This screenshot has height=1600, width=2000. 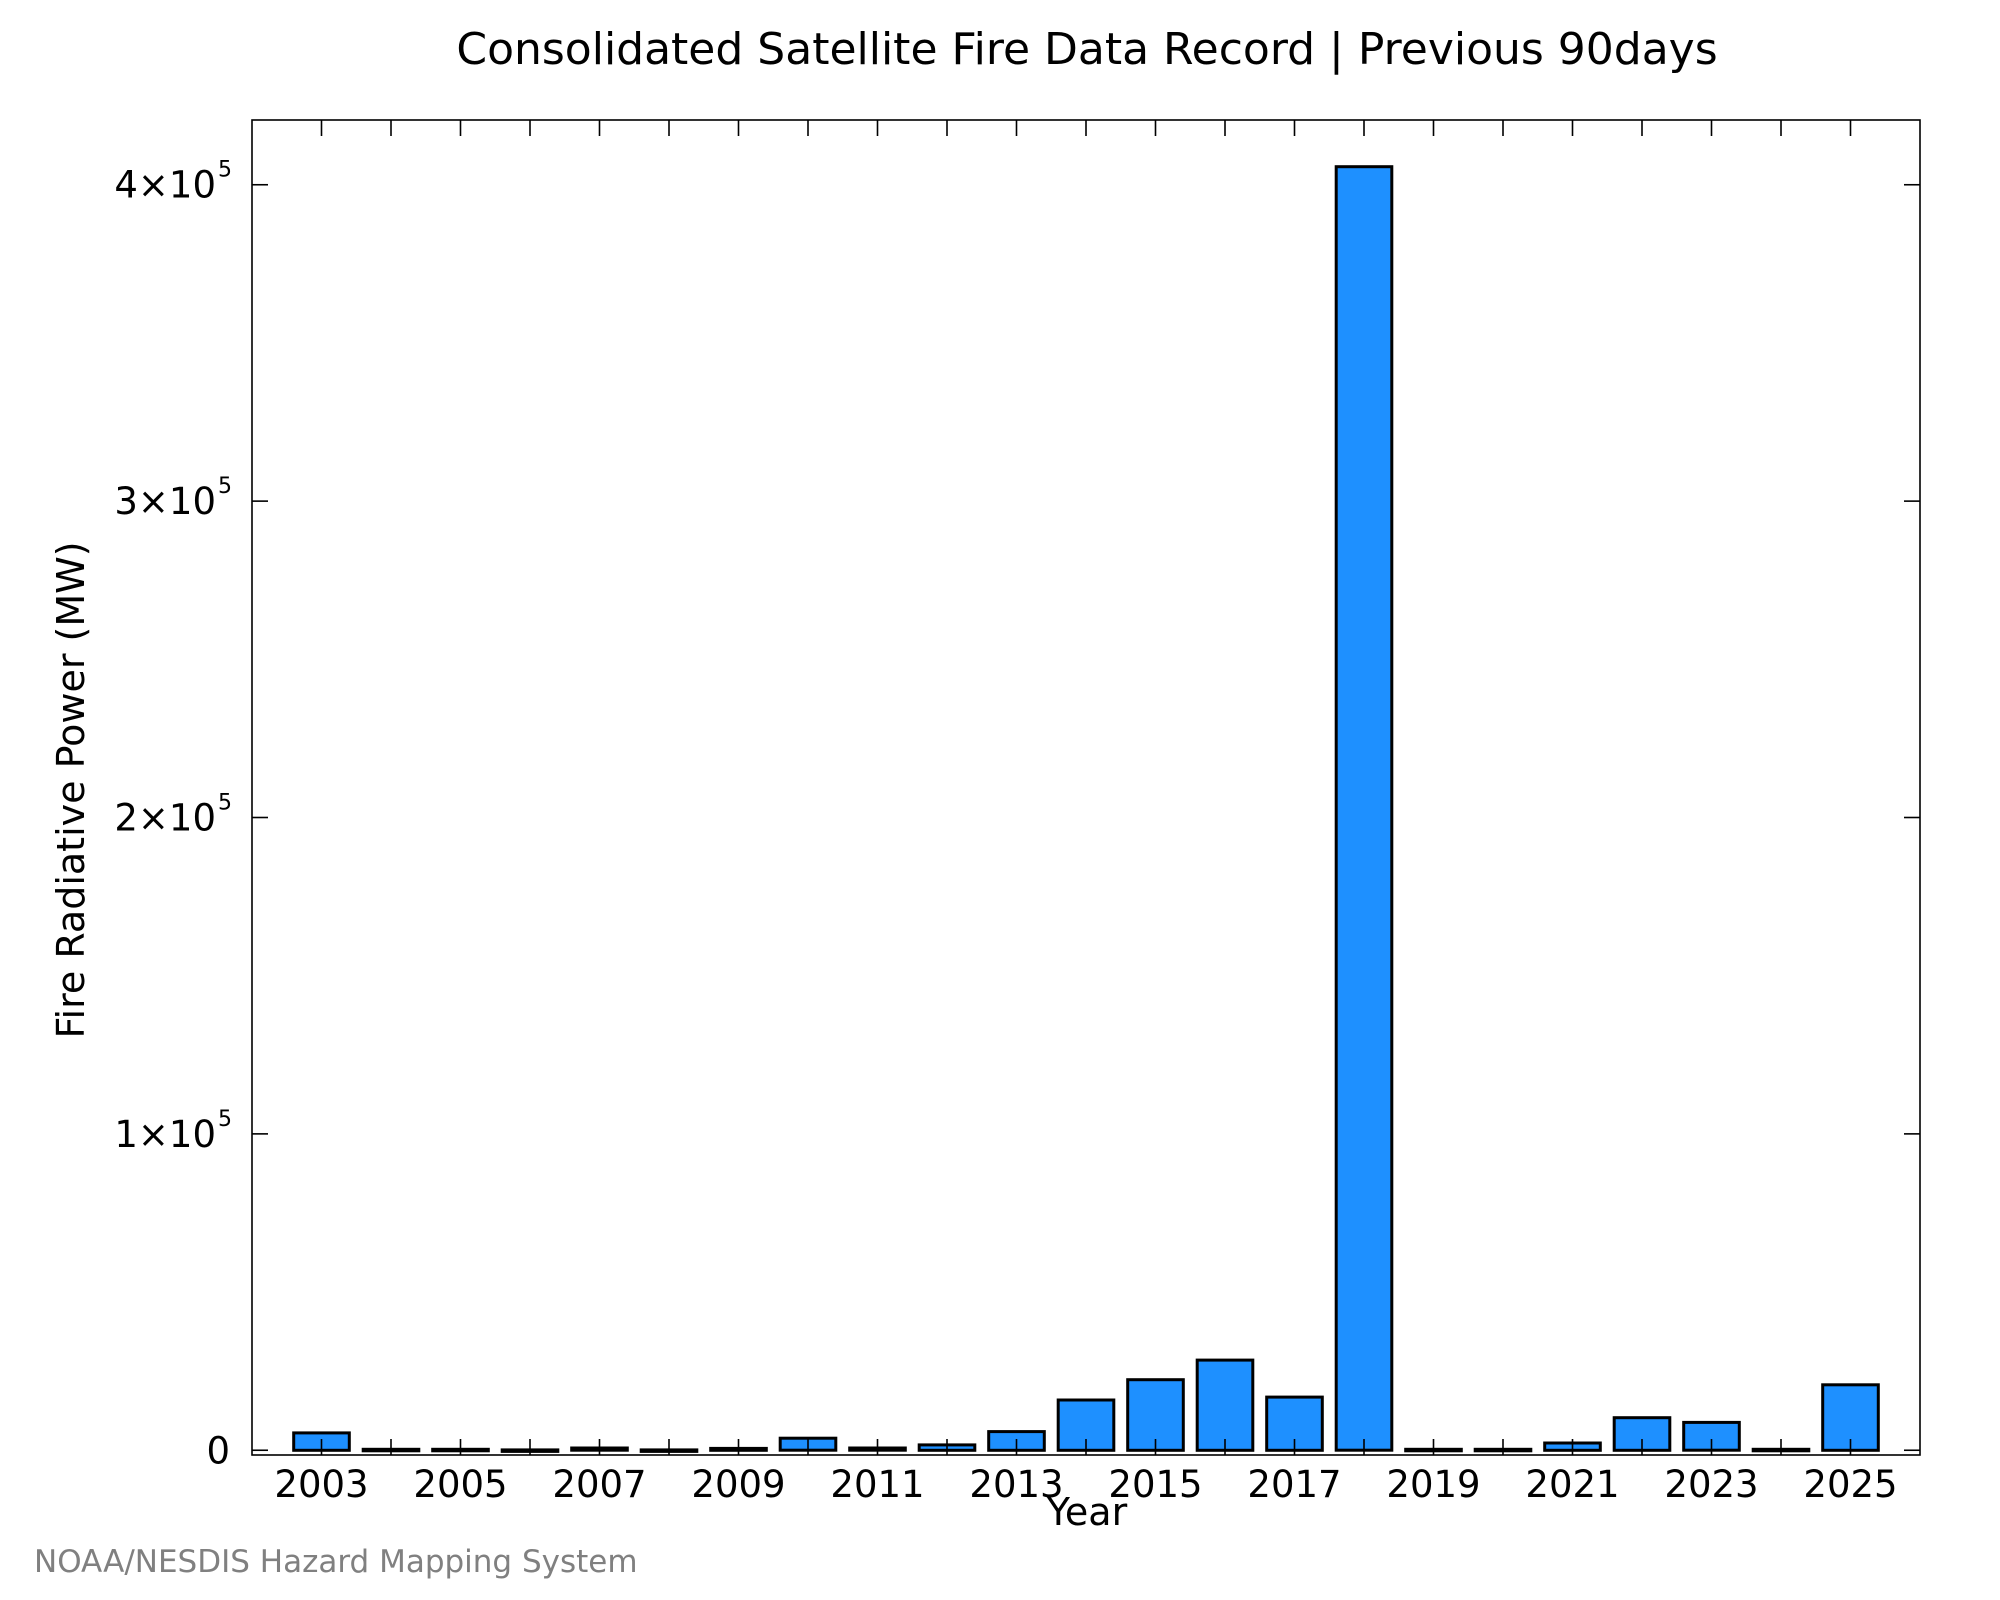 What do you see at coordinates (1711, 1484) in the screenshot?
I see `x-tick-label-2023: 2023` at bounding box center [1711, 1484].